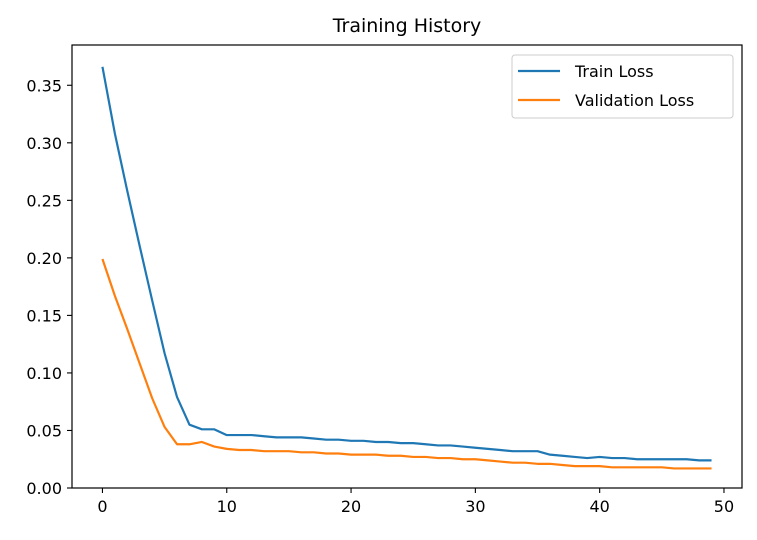 The width and height of the screenshot is (757, 540). I want to click on chart-title: Training History, so click(407, 26).